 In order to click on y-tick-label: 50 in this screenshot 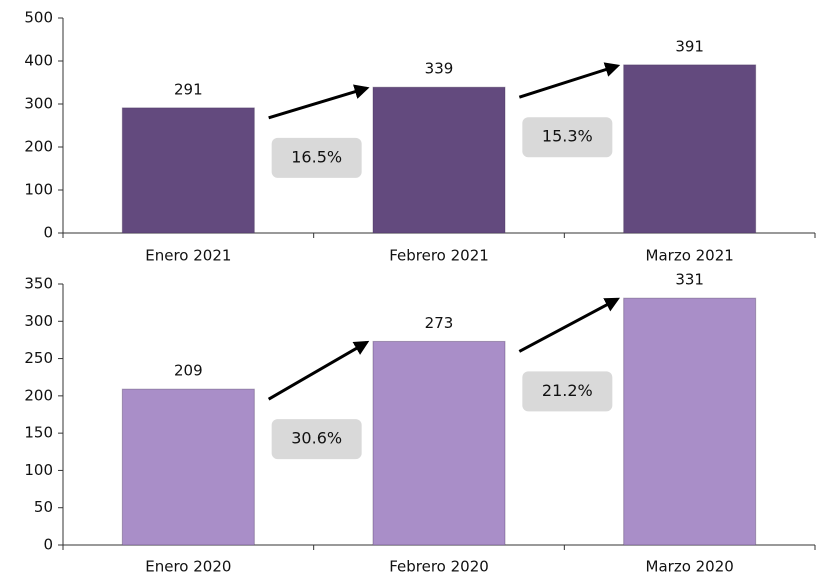, I will do `click(43, 507)`.